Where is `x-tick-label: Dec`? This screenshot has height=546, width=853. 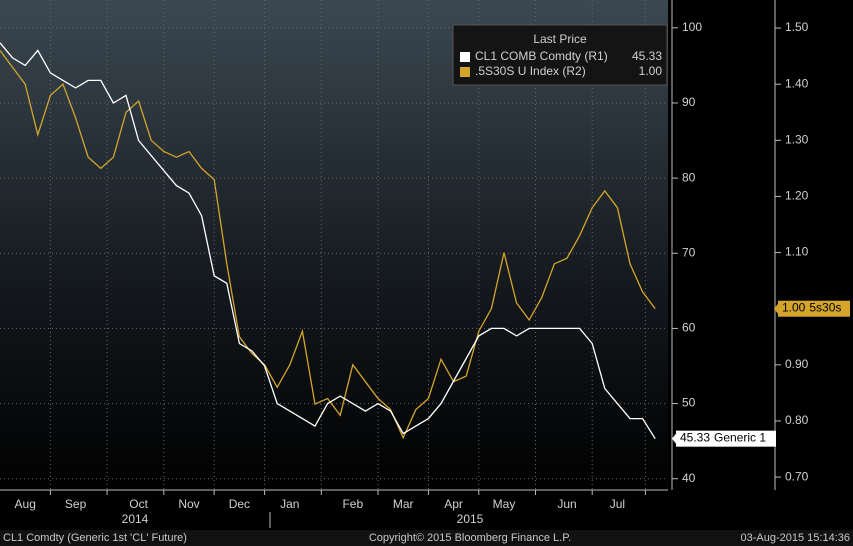 x-tick-label: Dec is located at coordinates (239, 504).